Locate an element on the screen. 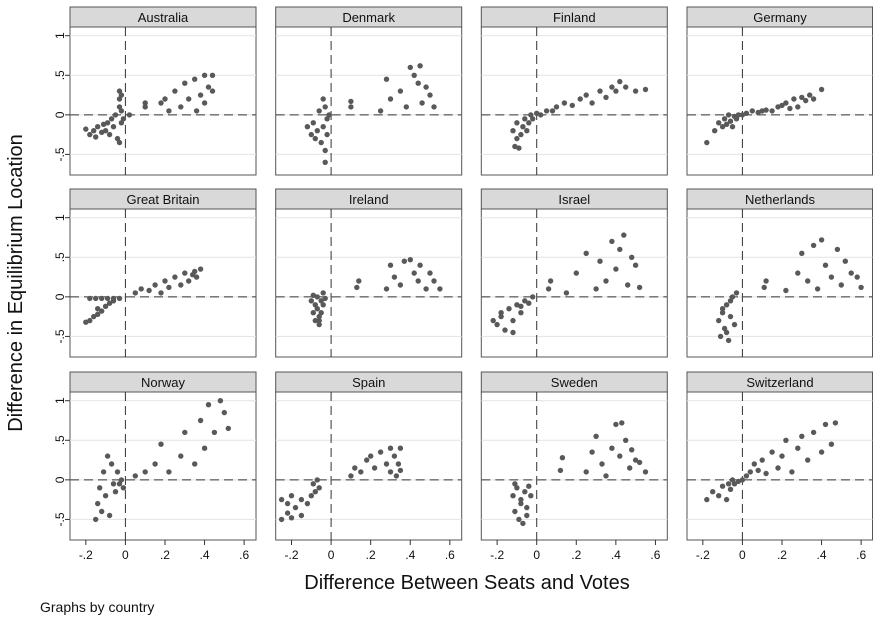 This screenshot has height=625, width=873. x-tick-label: 0 is located at coordinates (536, 555).